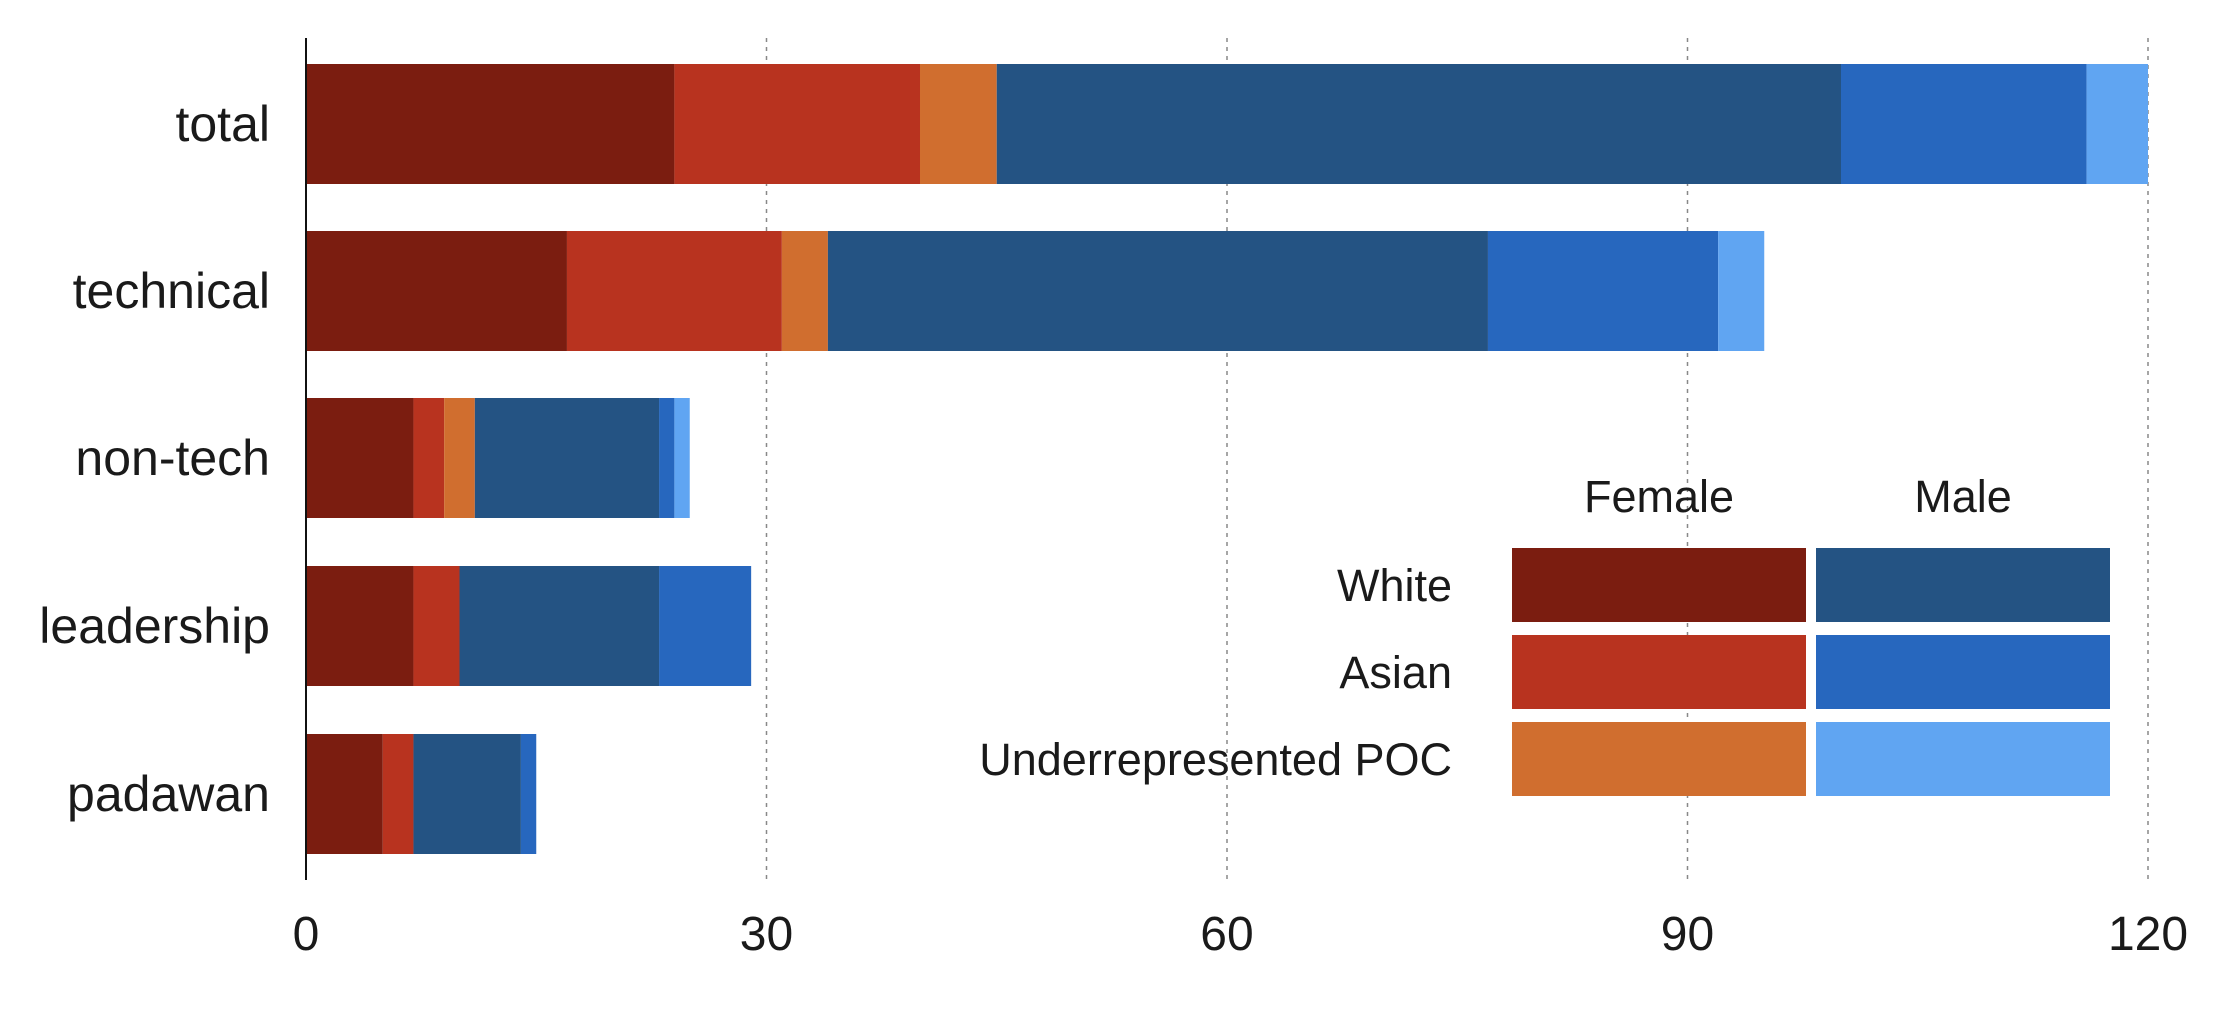 The height and width of the screenshot is (1010, 2226). I want to click on bar-leadership-female-white, so click(360, 626).